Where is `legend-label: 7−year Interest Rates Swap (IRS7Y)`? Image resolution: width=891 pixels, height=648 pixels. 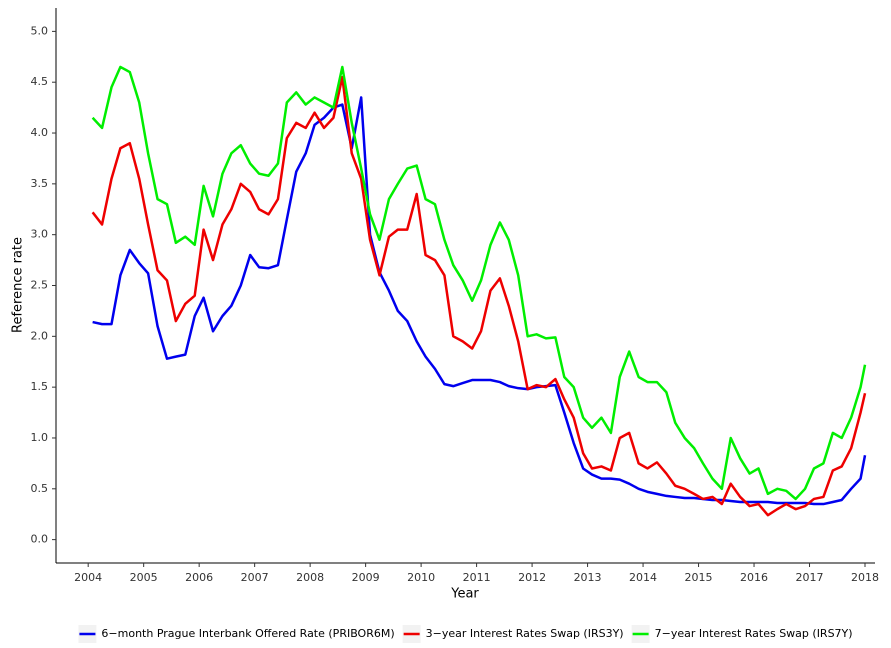 legend-label: 7−year Interest Rates Swap (IRS7Y) is located at coordinates (754, 633).